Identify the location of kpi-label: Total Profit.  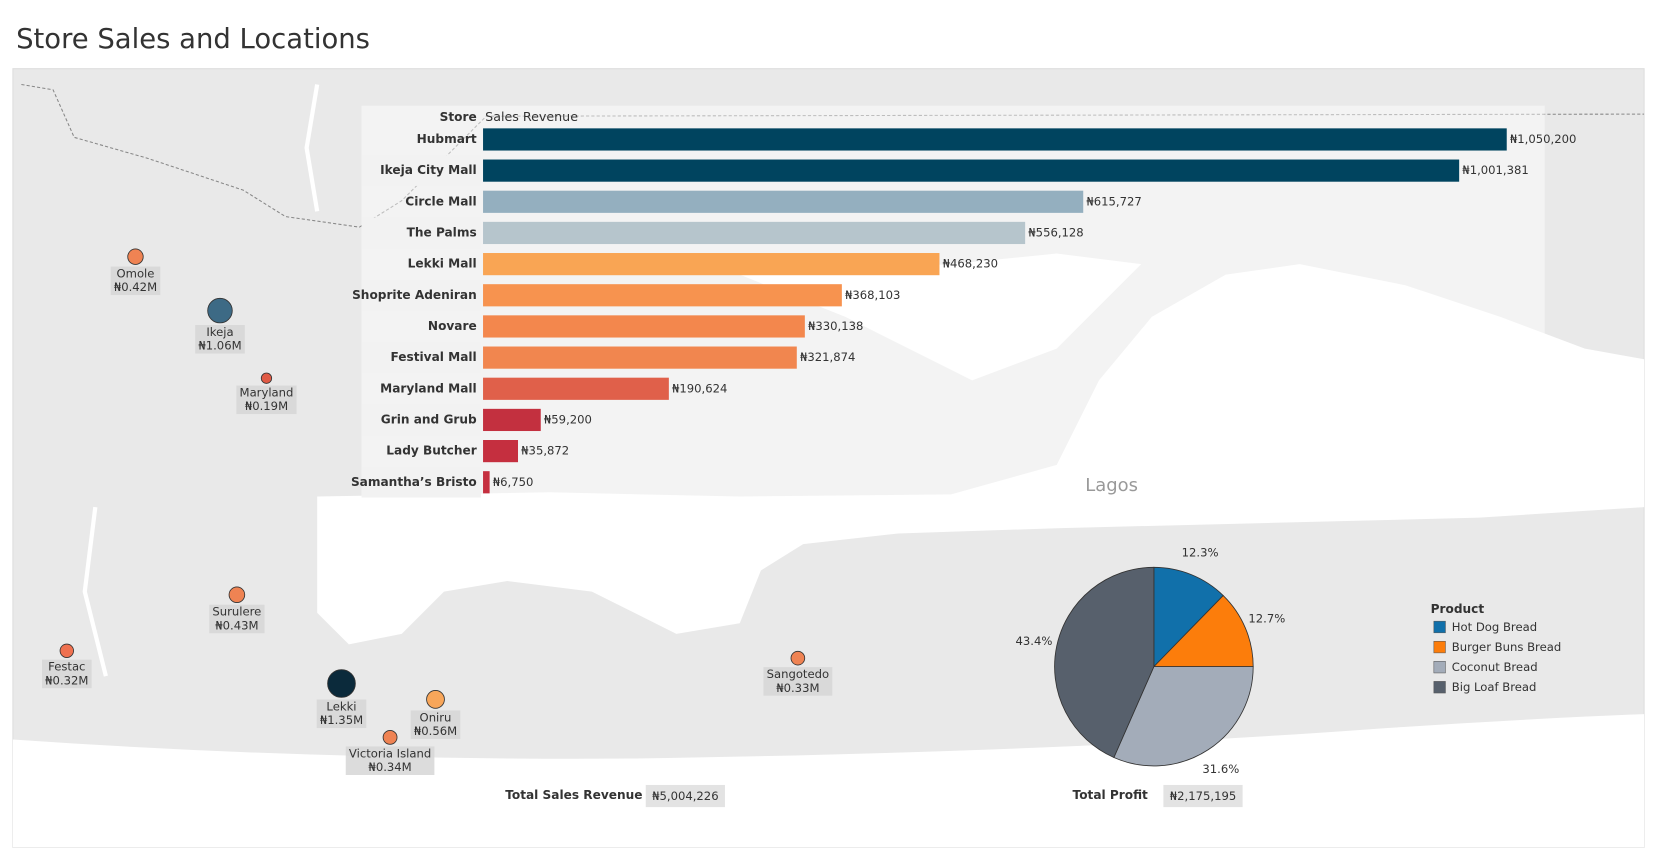
(1111, 795).